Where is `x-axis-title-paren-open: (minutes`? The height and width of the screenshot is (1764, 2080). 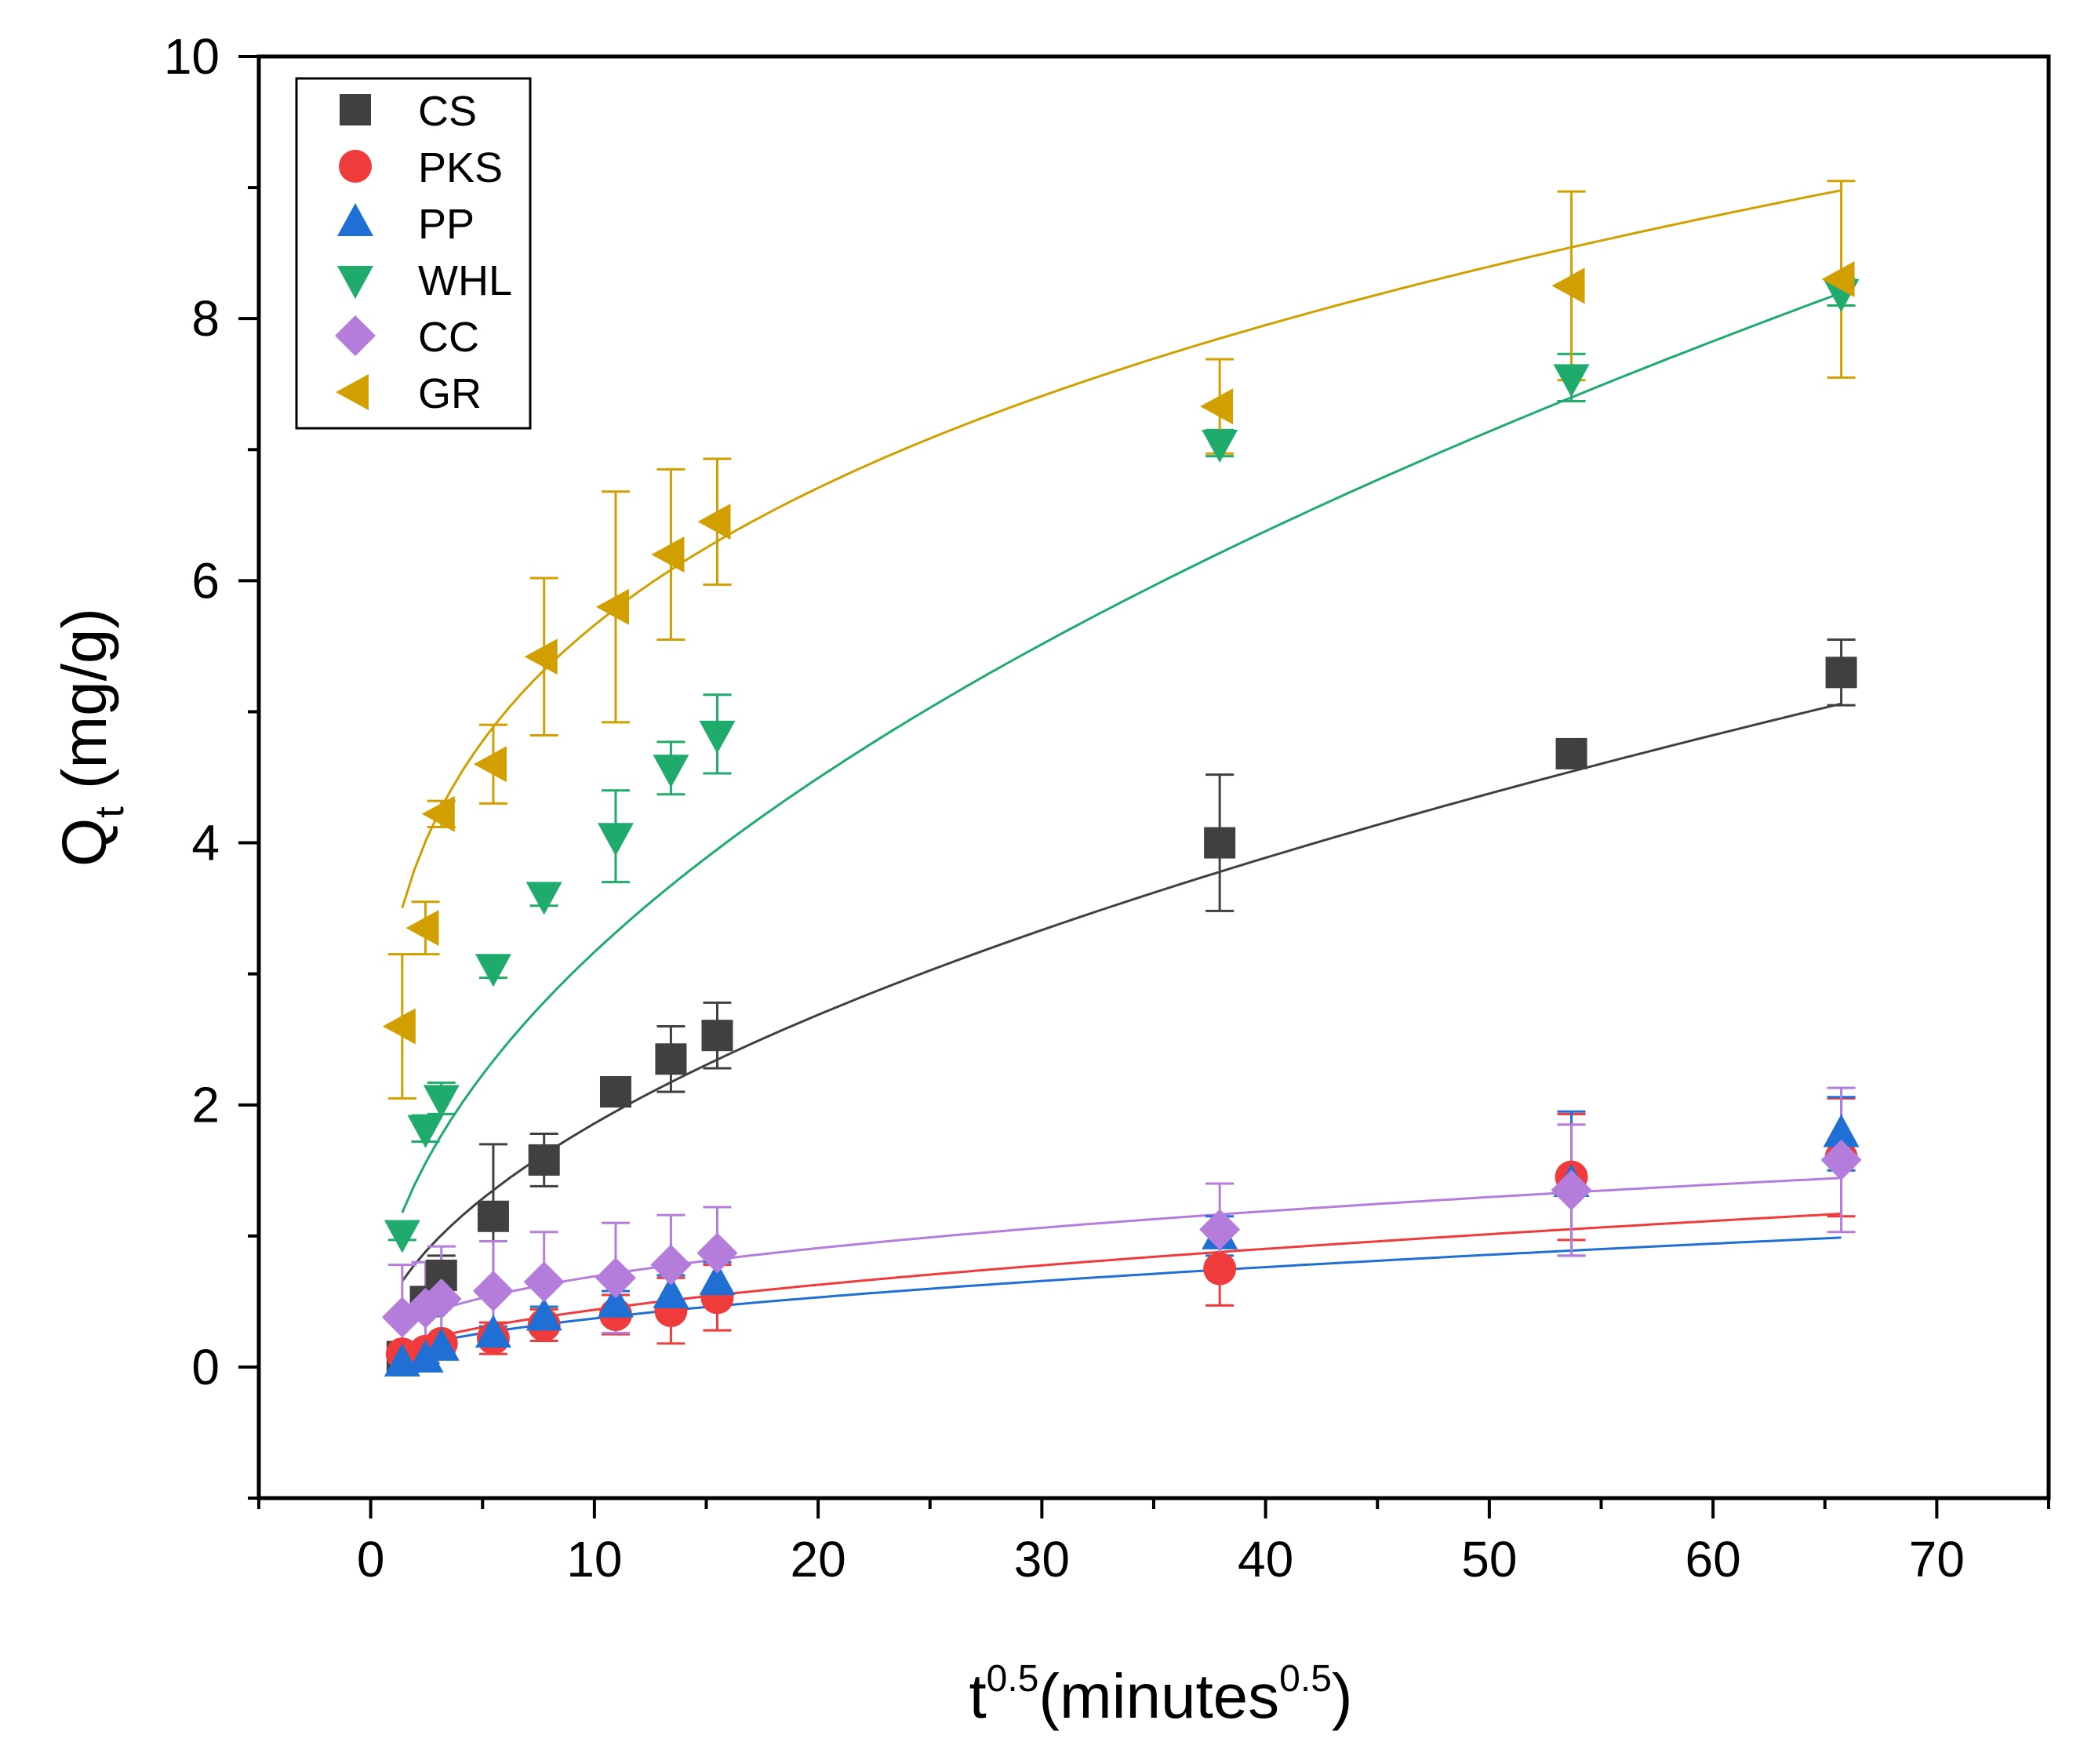 x-axis-title-paren-open: (minutes is located at coordinates (1158, 1696).